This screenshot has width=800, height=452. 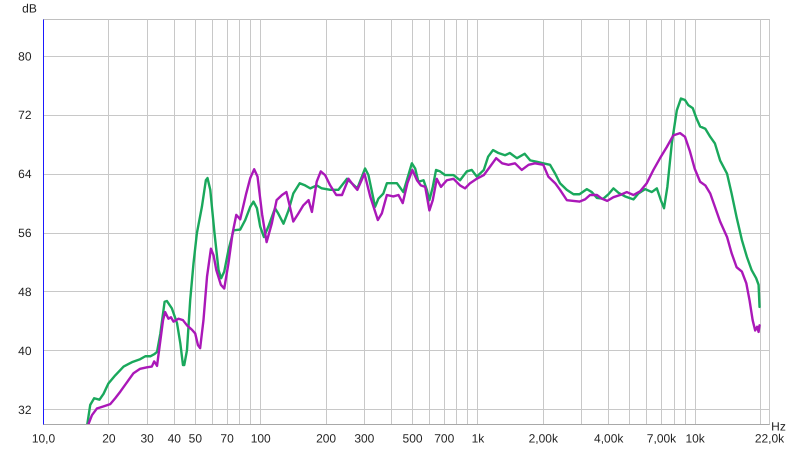 I want to click on x-tick-label: 1k, so click(x=479, y=439).